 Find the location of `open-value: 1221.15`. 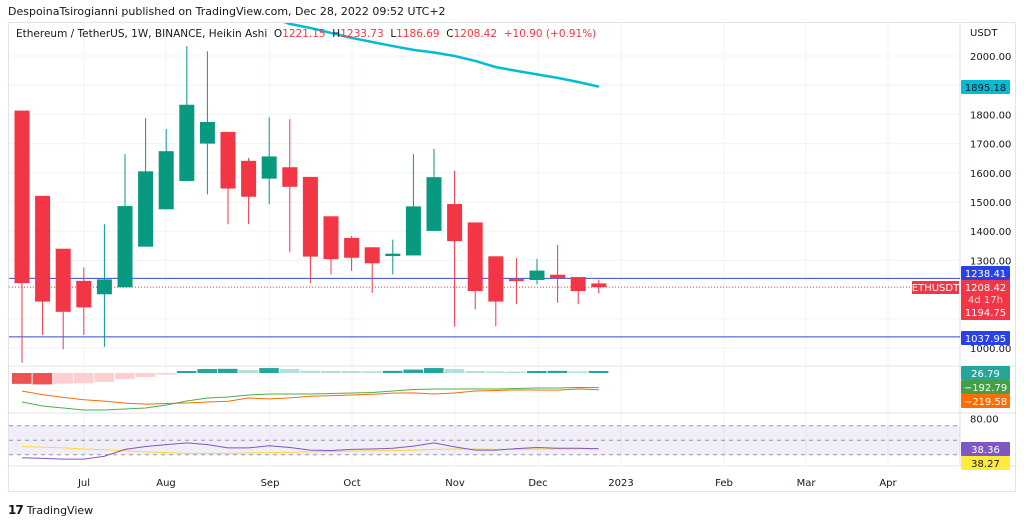

open-value: 1221.15 is located at coordinates (304, 34).